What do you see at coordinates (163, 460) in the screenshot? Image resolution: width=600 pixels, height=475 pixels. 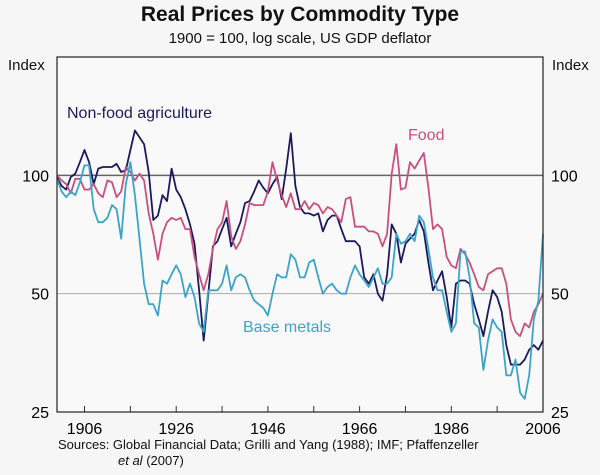 I see `sources-suffix: (2007)` at bounding box center [163, 460].